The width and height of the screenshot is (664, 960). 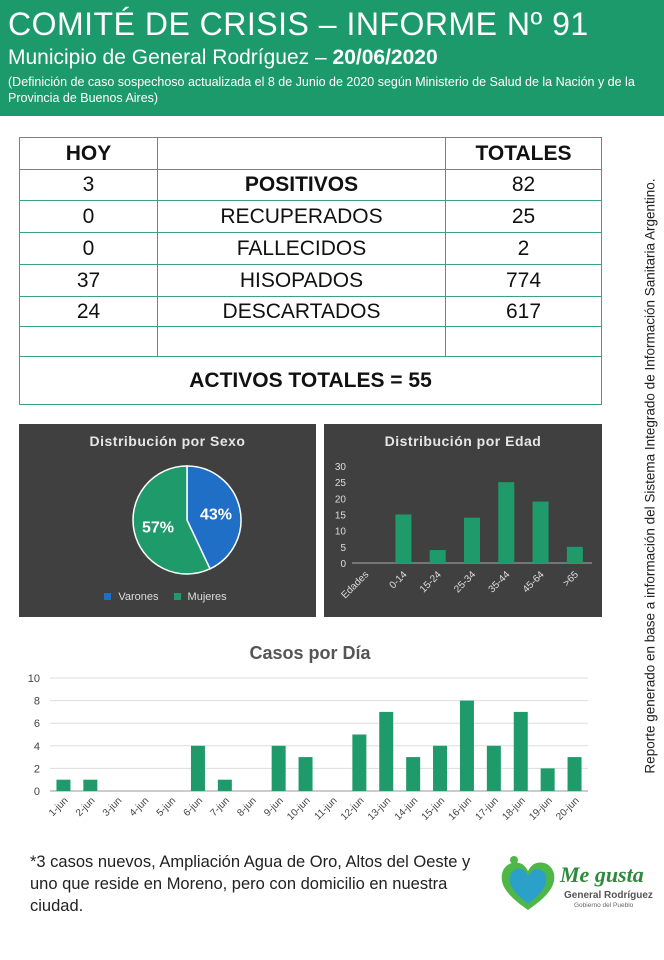 I want to click on day-y-tick: 2, so click(x=37, y=769).